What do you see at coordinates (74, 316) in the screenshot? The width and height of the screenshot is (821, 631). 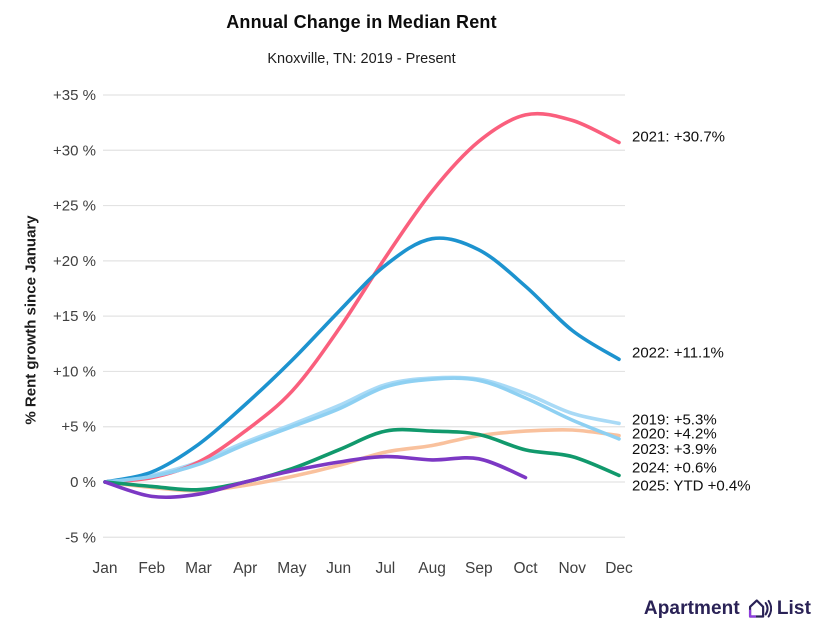 I see `y-tick-label: +15 %` at bounding box center [74, 316].